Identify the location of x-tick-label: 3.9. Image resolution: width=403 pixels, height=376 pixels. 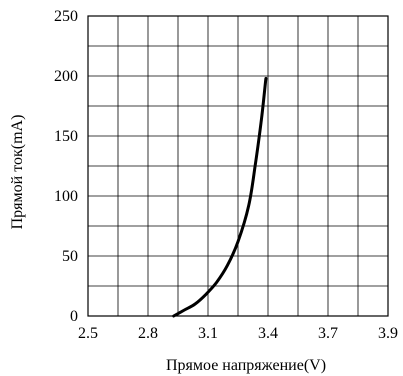
(388, 333).